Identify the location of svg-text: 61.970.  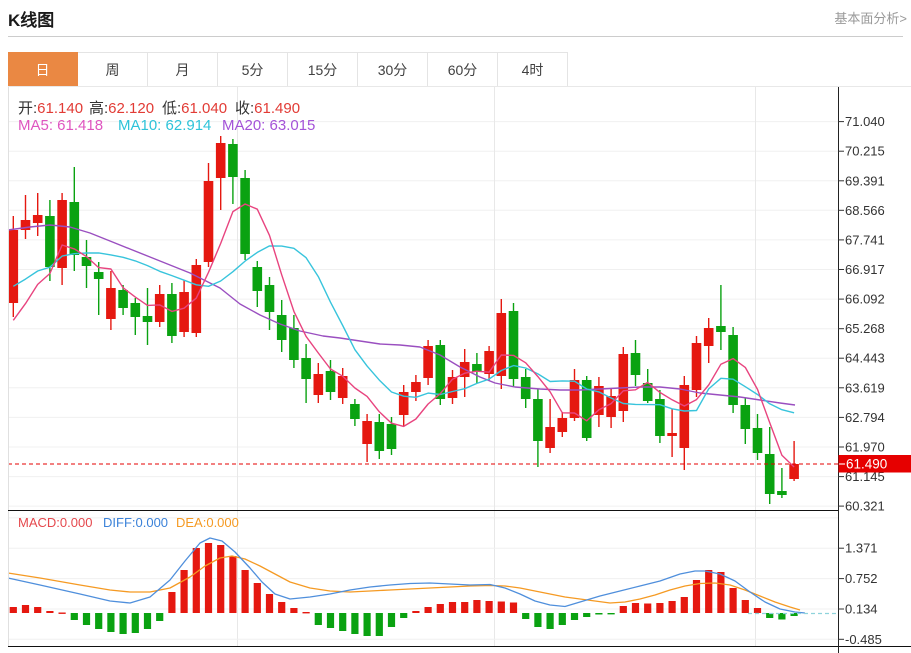
(865, 447).